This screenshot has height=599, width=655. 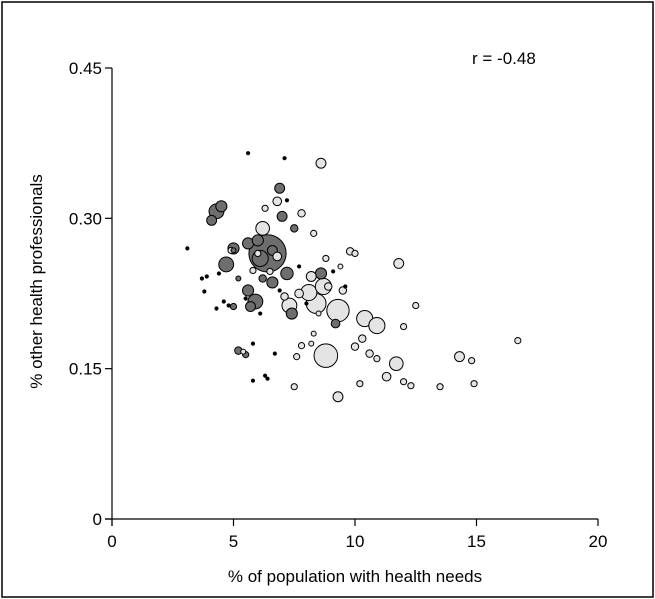 I want to click on y-tick-label: 0.15, so click(x=85, y=369).